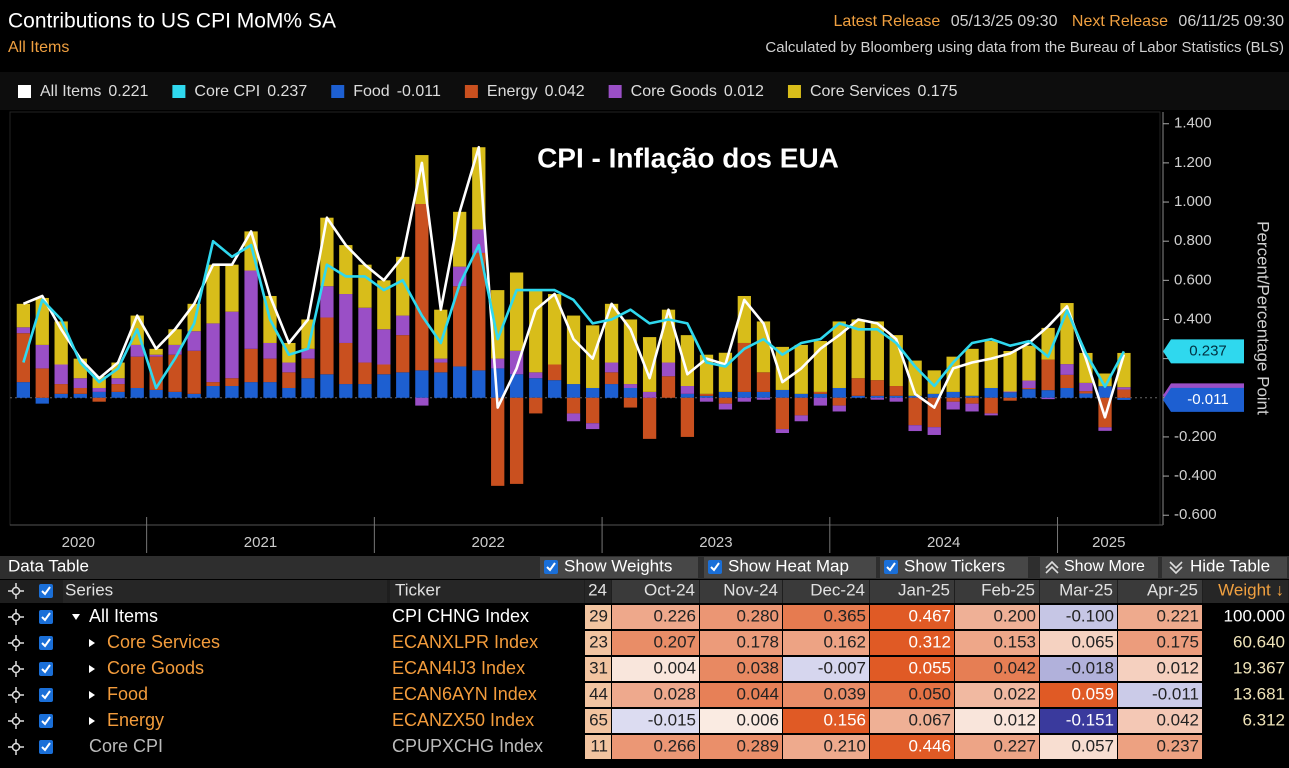 The image size is (1289, 768). Describe the element at coordinates (674, 615) in the screenshot. I see `cell-value: 0.226` at that location.